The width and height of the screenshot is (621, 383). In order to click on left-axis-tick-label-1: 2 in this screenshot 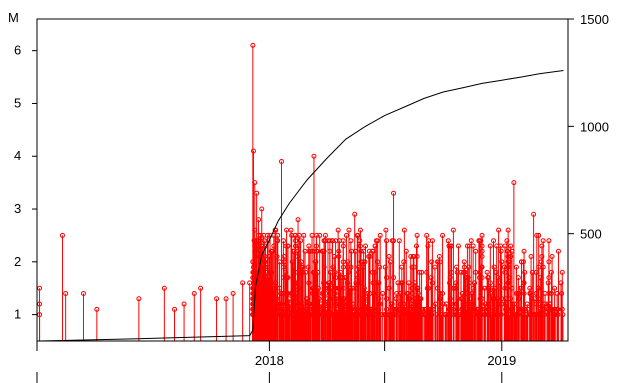, I will do `click(17, 261)`.